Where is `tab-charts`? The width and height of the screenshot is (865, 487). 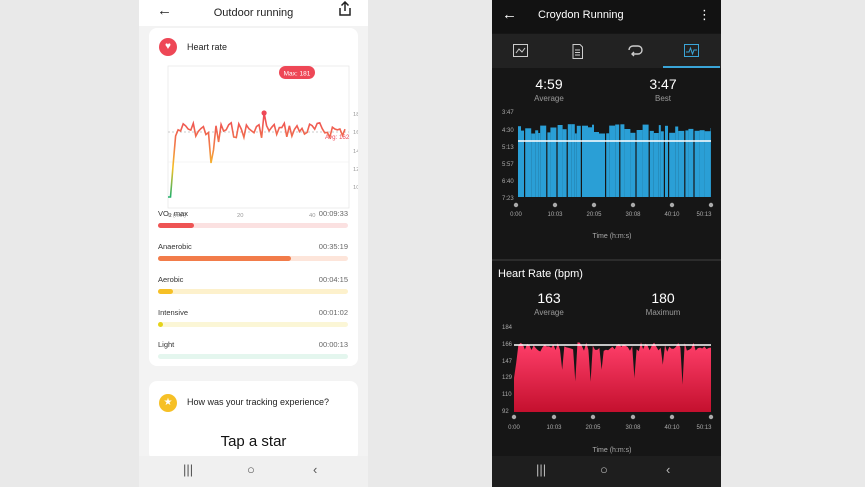
tab-charts is located at coordinates (691, 51).